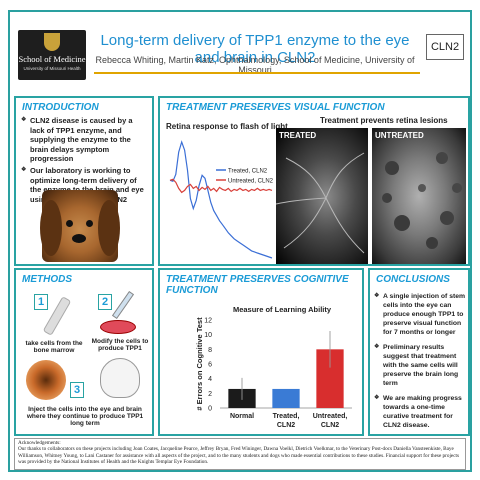 Image resolution: width=480 pixels, height=480 pixels. What do you see at coordinates (105, 302) in the screenshot?
I see `step-2-number: 2` at bounding box center [105, 302].